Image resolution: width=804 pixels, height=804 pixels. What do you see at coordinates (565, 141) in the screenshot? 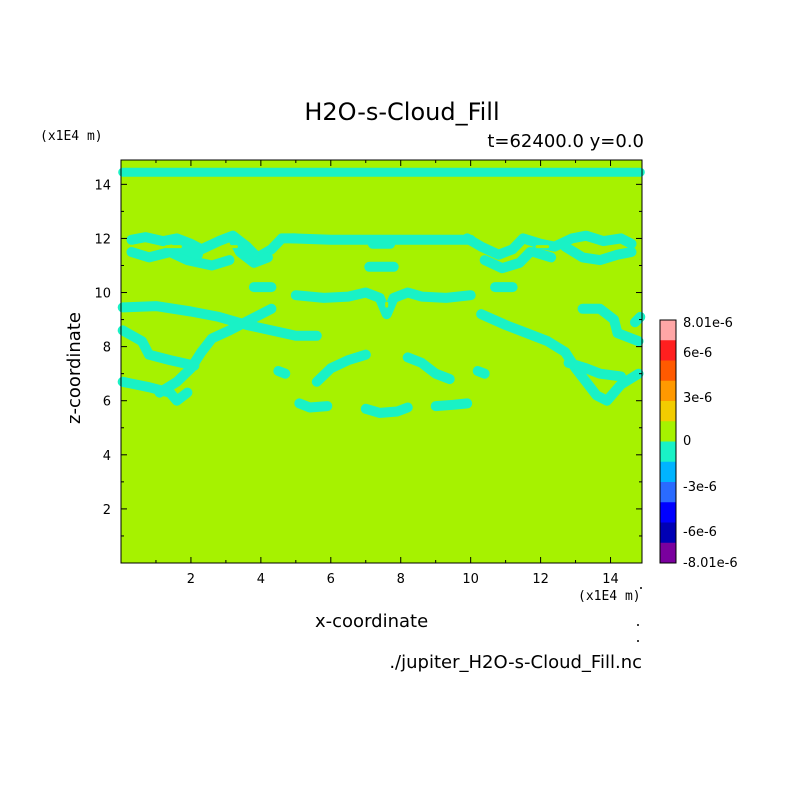
I see `chart-subtitle: t=62400.0 y=0.0` at bounding box center [565, 141].